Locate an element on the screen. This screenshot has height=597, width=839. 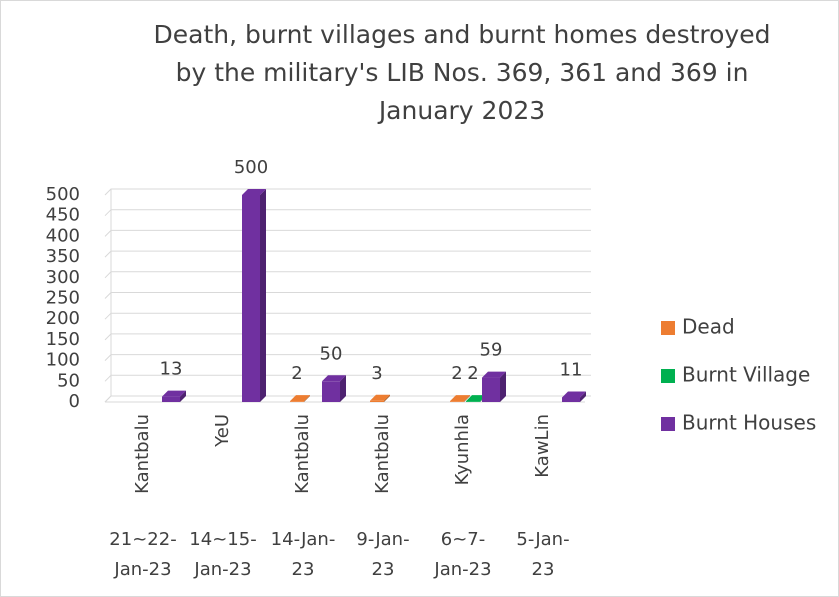
y-tick-label: 0 is located at coordinates (74, 401).